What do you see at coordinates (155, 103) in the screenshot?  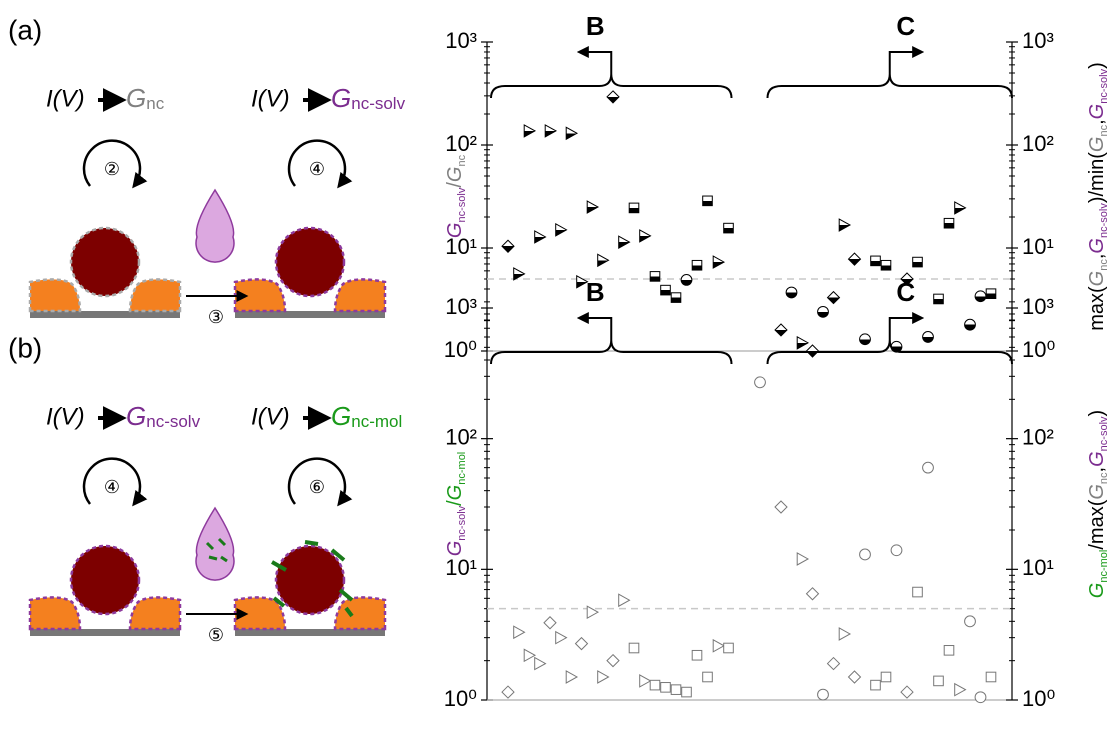 I see `conductance-subscript: nc` at bounding box center [155, 103].